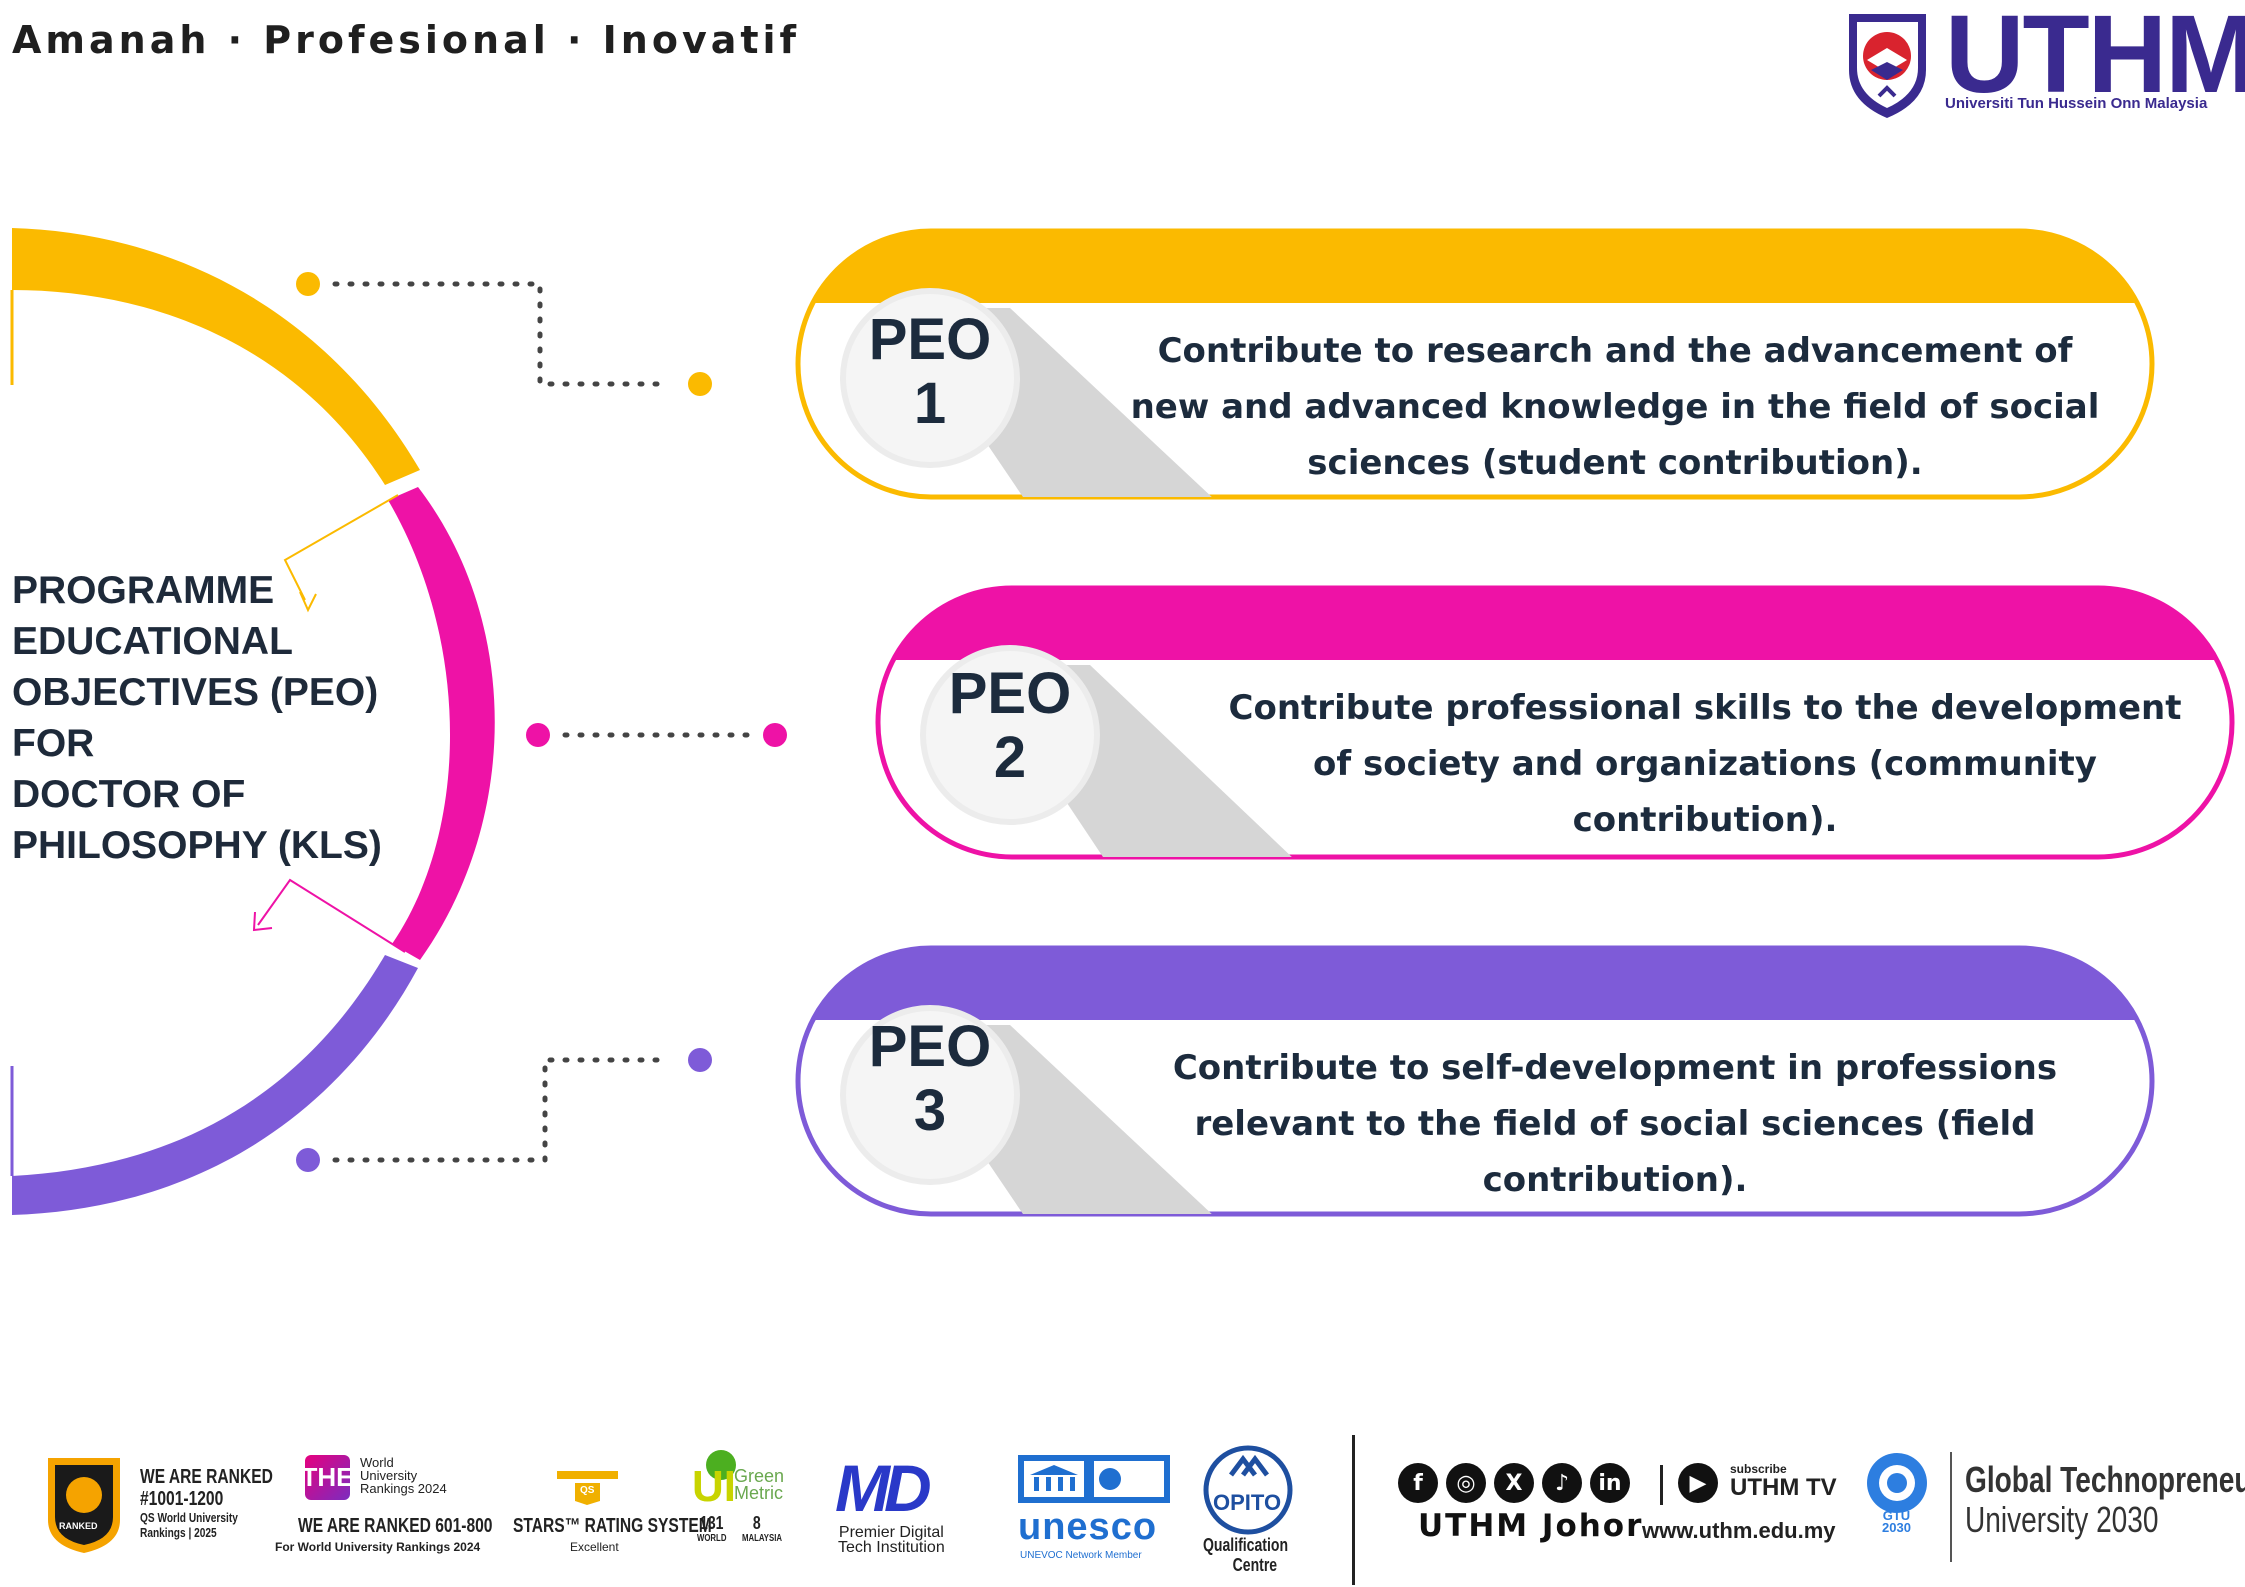 The image size is (2245, 1587). What do you see at coordinates (930, 371) in the screenshot?
I see `peo-1-label: PEO 1` at bounding box center [930, 371].